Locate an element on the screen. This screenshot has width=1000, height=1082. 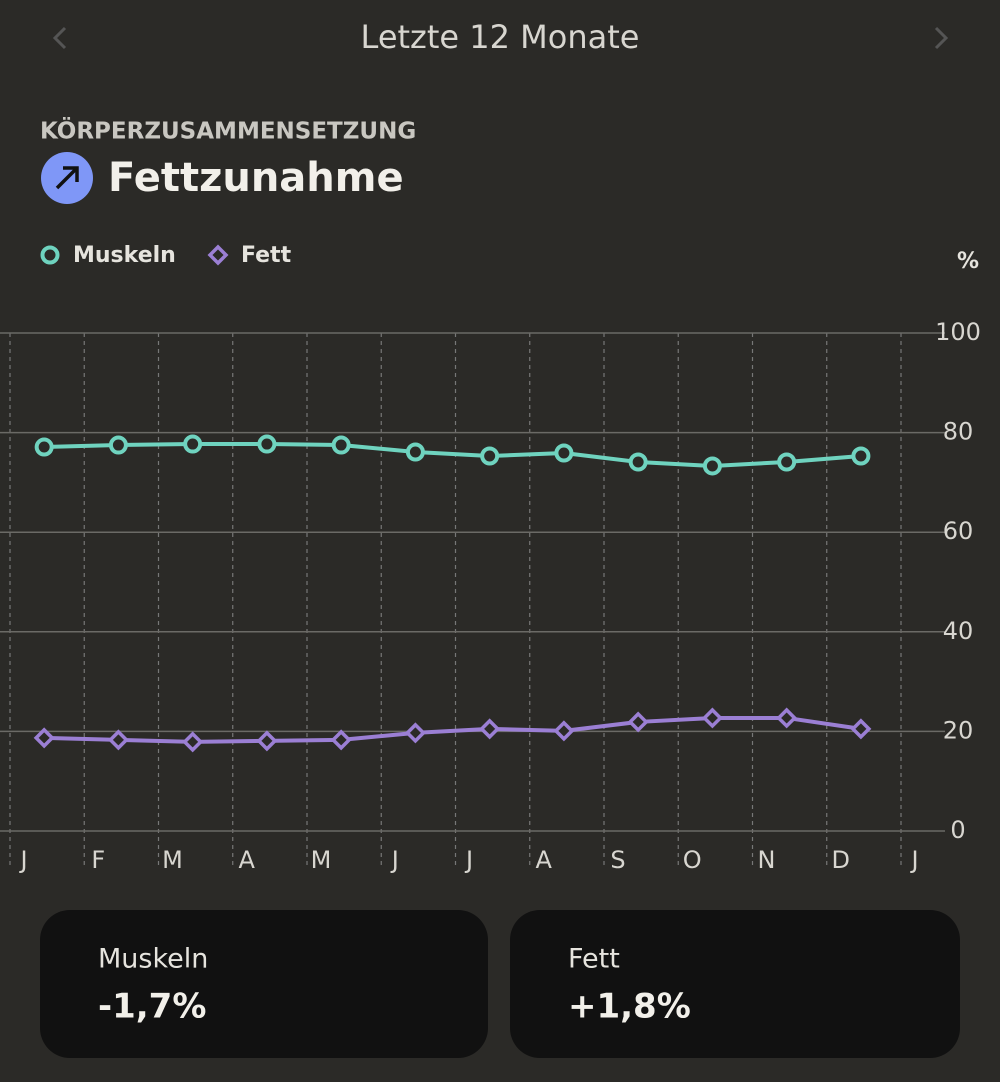
x-tick-label: O is located at coordinates (692, 860).